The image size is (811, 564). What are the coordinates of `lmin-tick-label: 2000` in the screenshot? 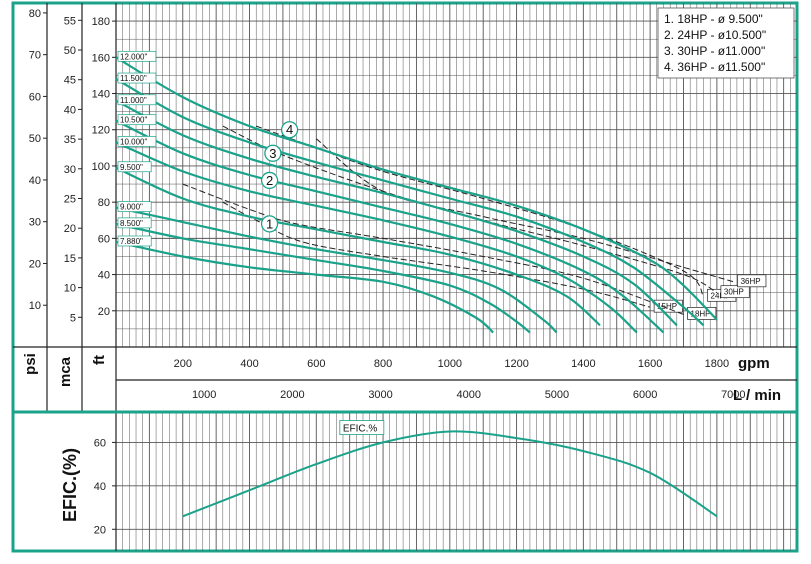 It's located at (292, 395).